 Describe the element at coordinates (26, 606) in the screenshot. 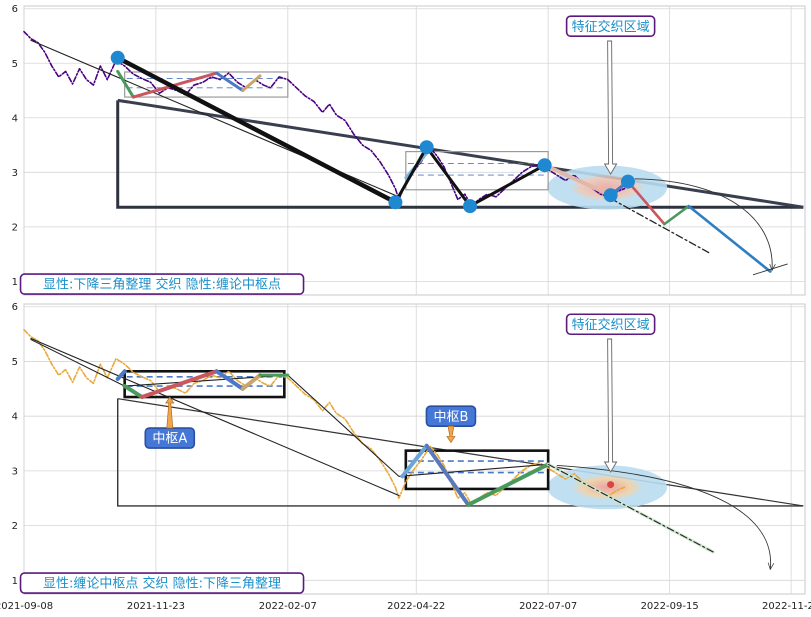

I see `x-tick-label: 2021-09-08` at that location.